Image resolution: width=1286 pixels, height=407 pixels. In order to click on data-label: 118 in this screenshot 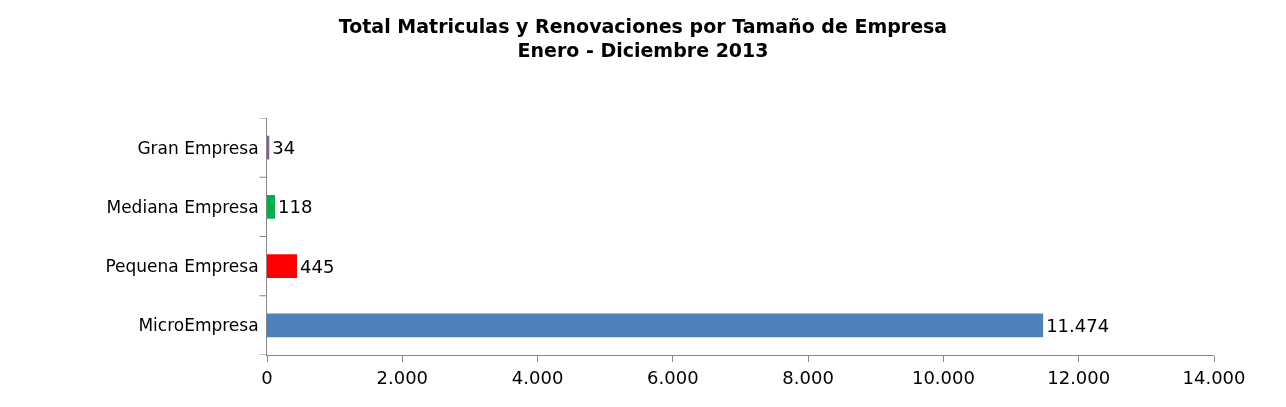, I will do `click(295, 207)`.